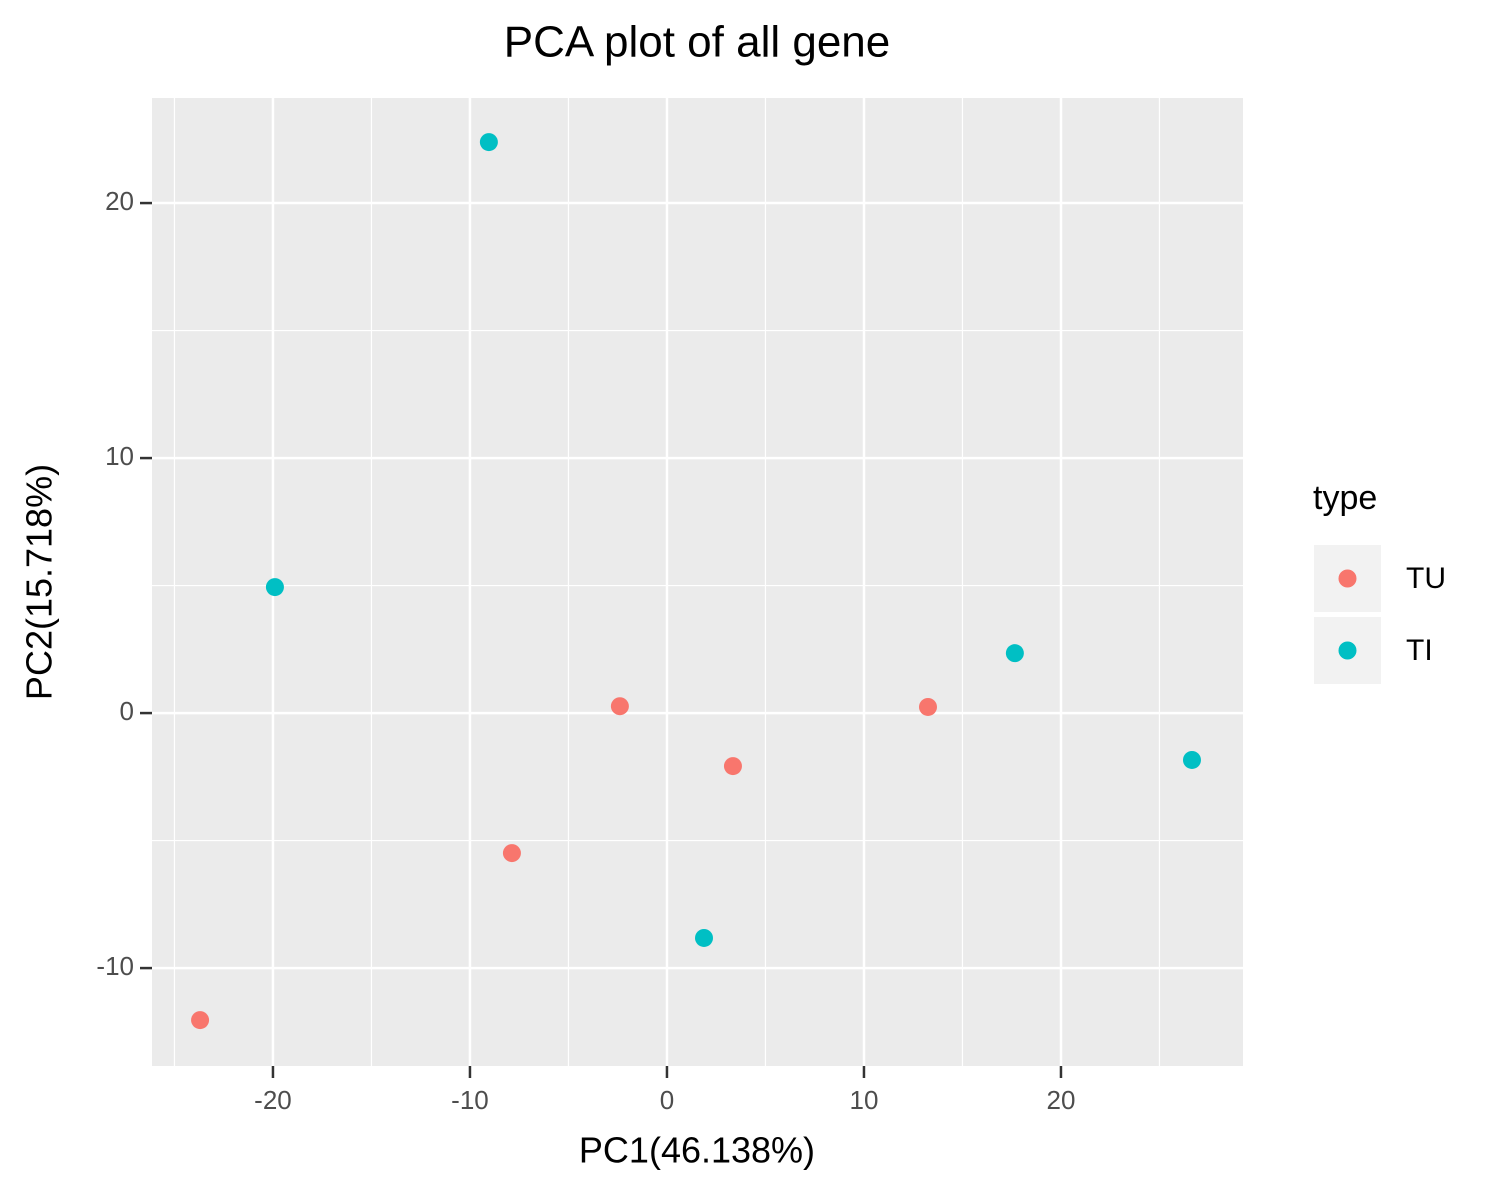  I want to click on x-tick-label: 0, so click(667, 1100).